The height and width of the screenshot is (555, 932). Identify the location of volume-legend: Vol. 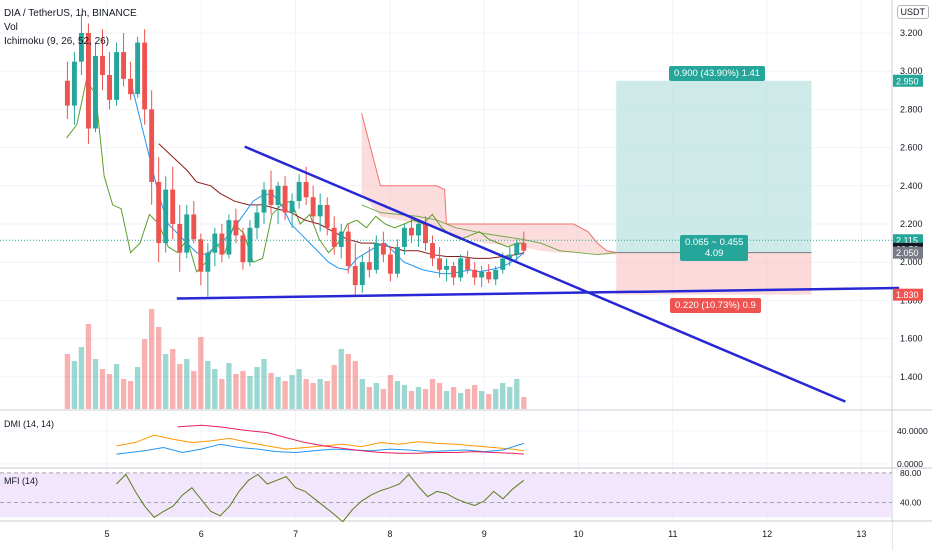
(11, 27).